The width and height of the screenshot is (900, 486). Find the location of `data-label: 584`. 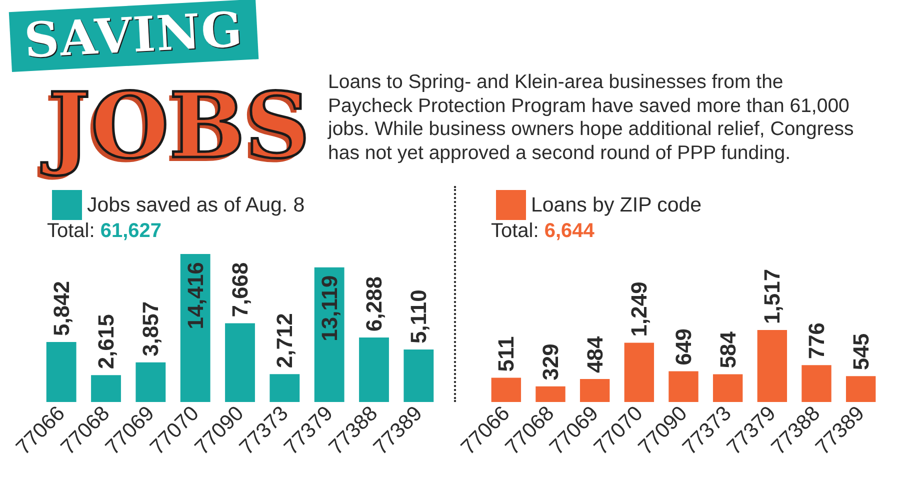

data-label: 584 is located at coordinates (727, 349).